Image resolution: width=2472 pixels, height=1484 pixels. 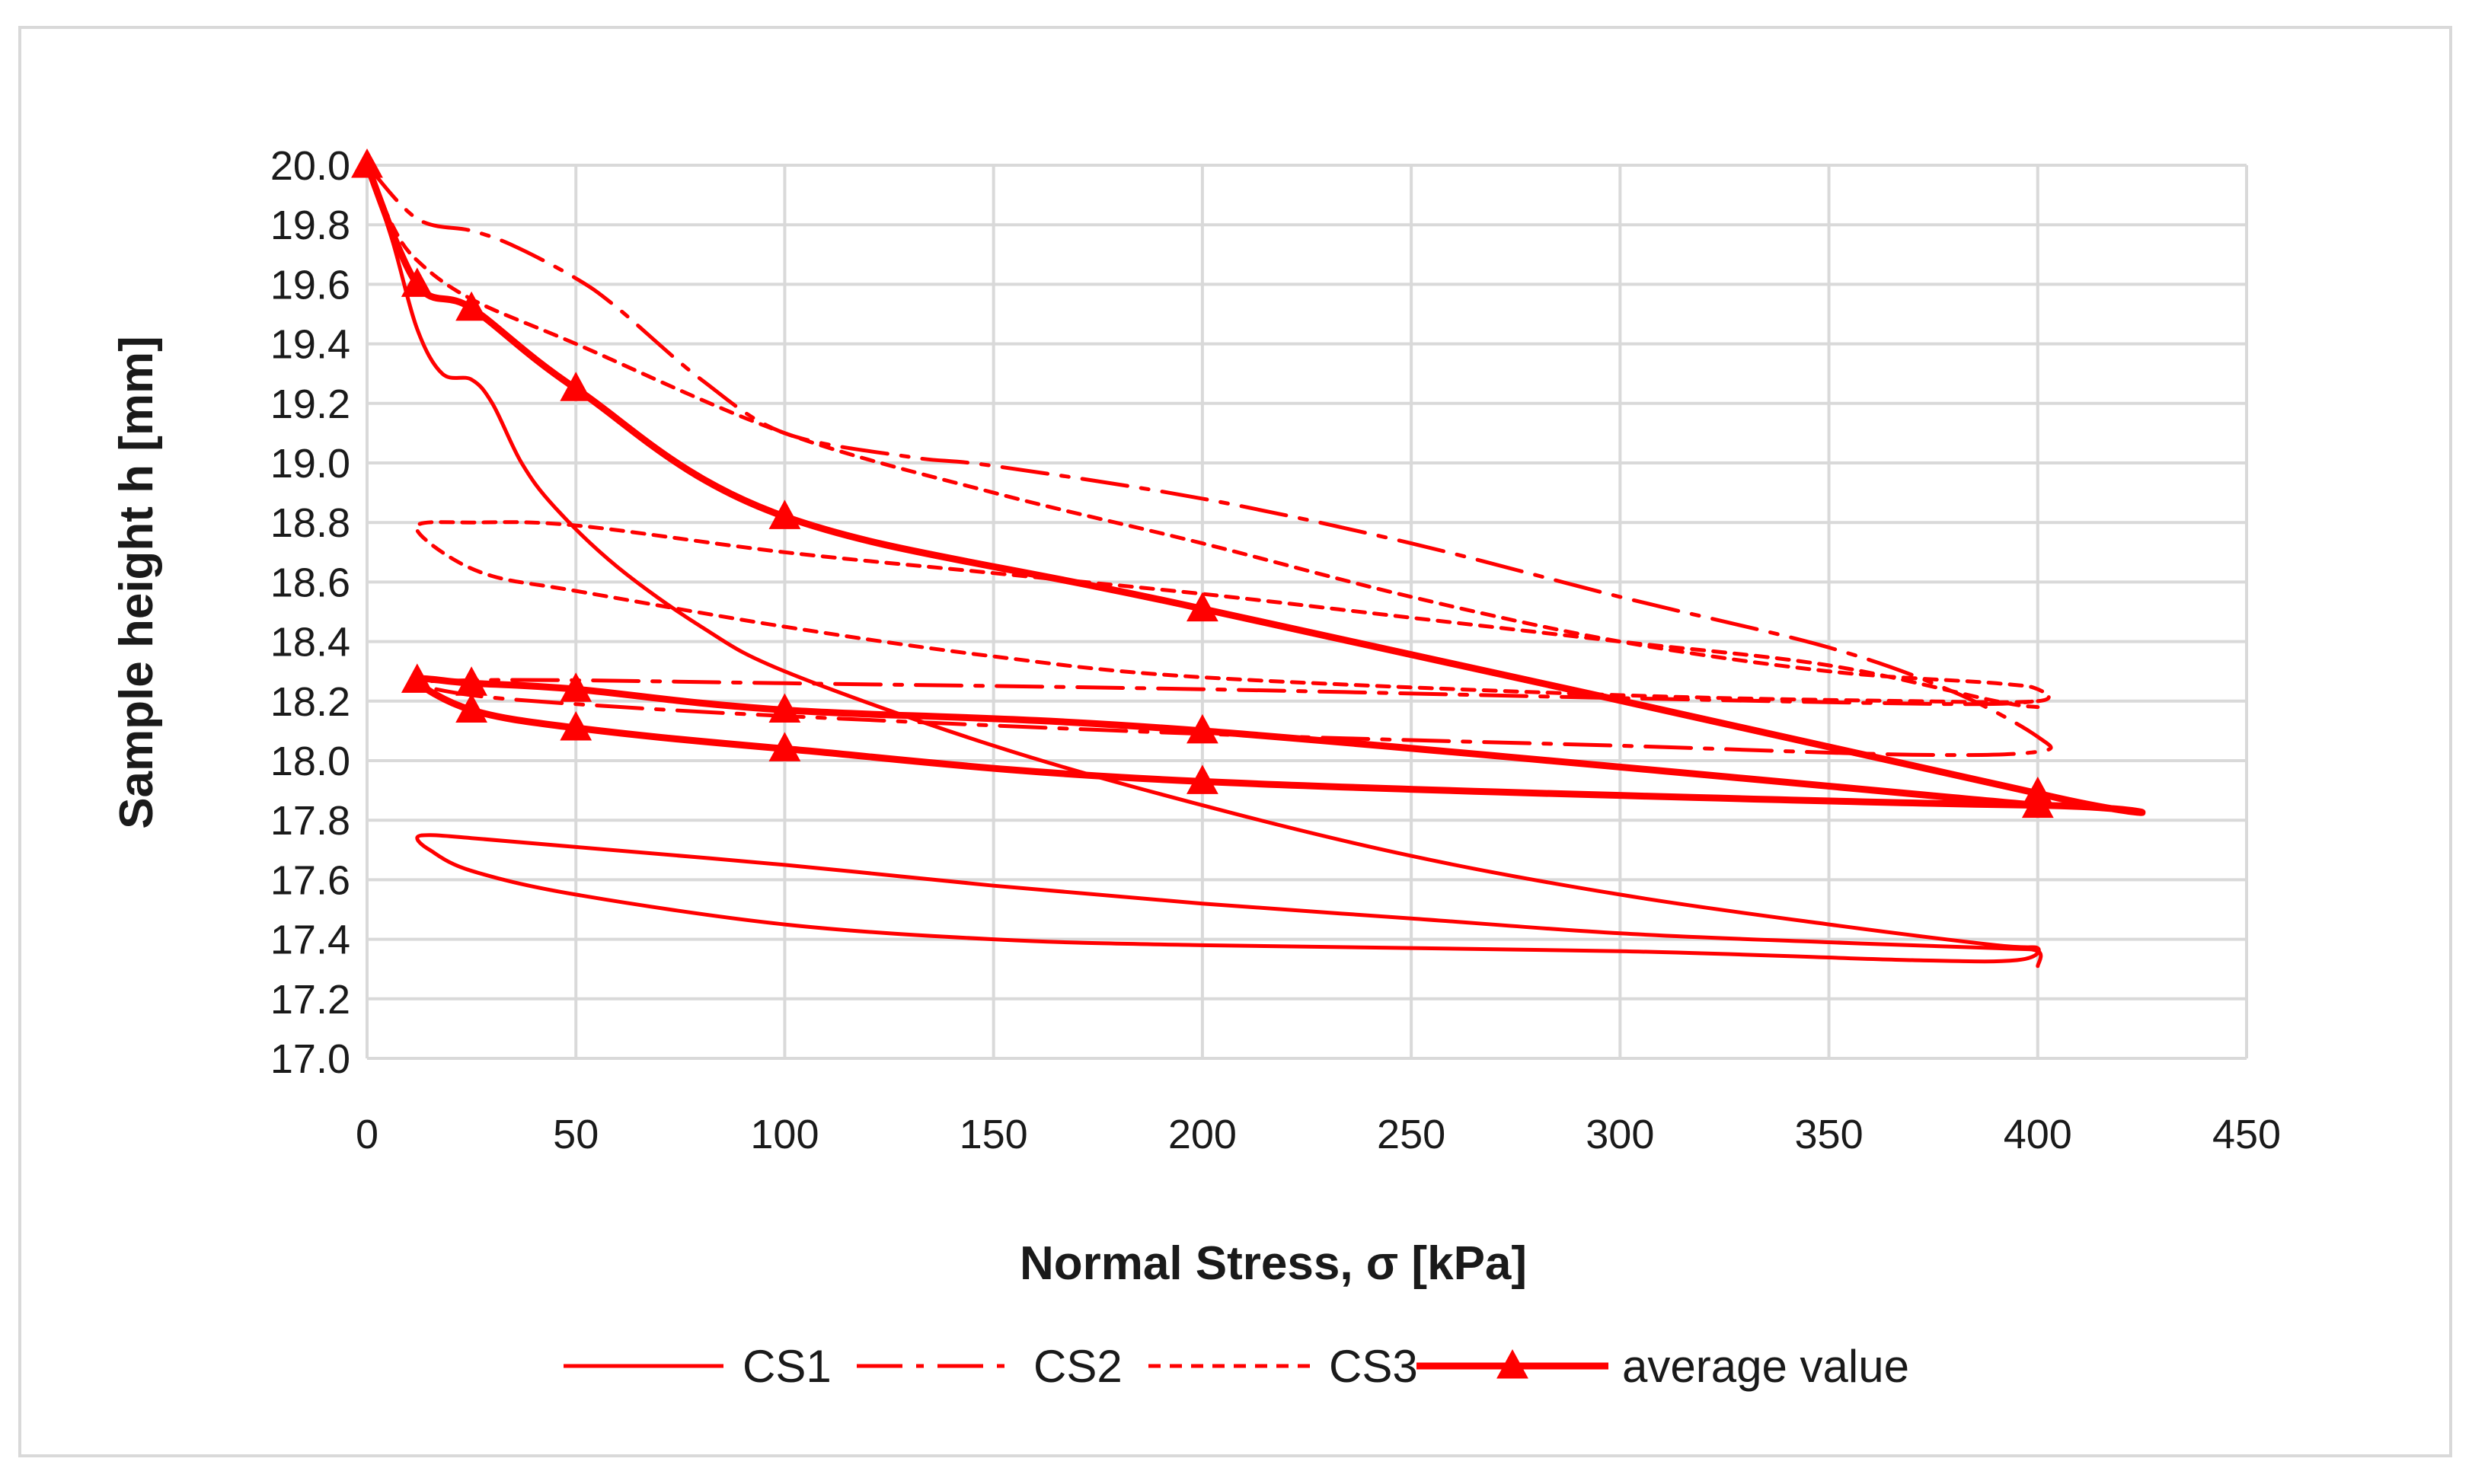 I want to click on x-tick-label-3: 150, so click(x=994, y=1134).